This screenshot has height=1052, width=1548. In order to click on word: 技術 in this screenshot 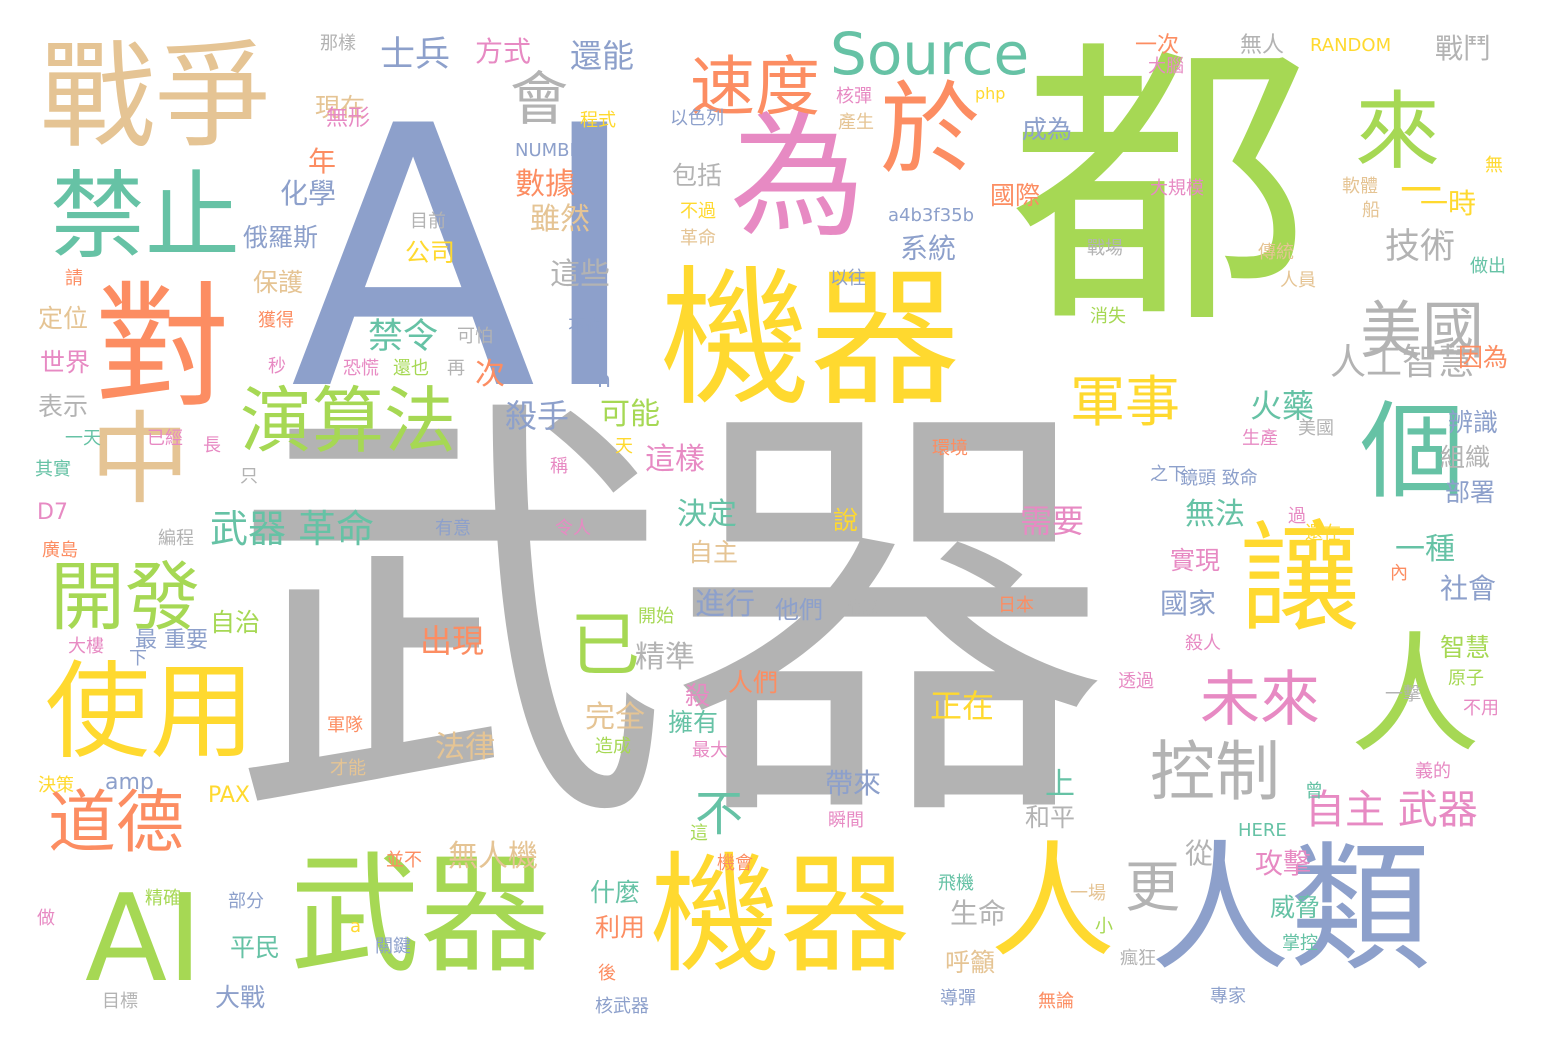, I will do `click(1420, 247)`.